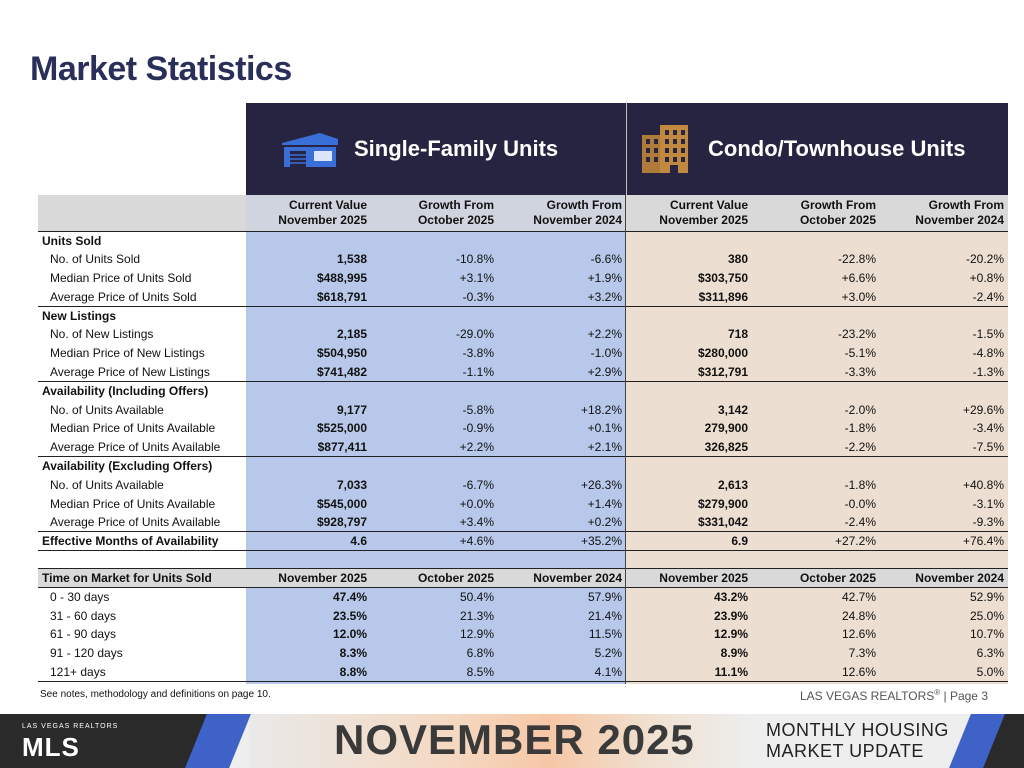 This screenshot has height=768, width=1024. Describe the element at coordinates (605, 634) in the screenshot. I see `value-cell: 11.5%` at that location.